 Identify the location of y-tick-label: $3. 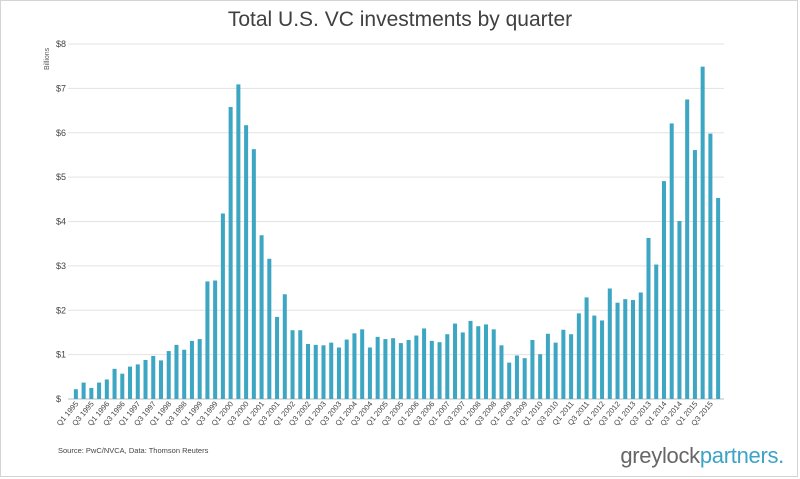
(61, 266).